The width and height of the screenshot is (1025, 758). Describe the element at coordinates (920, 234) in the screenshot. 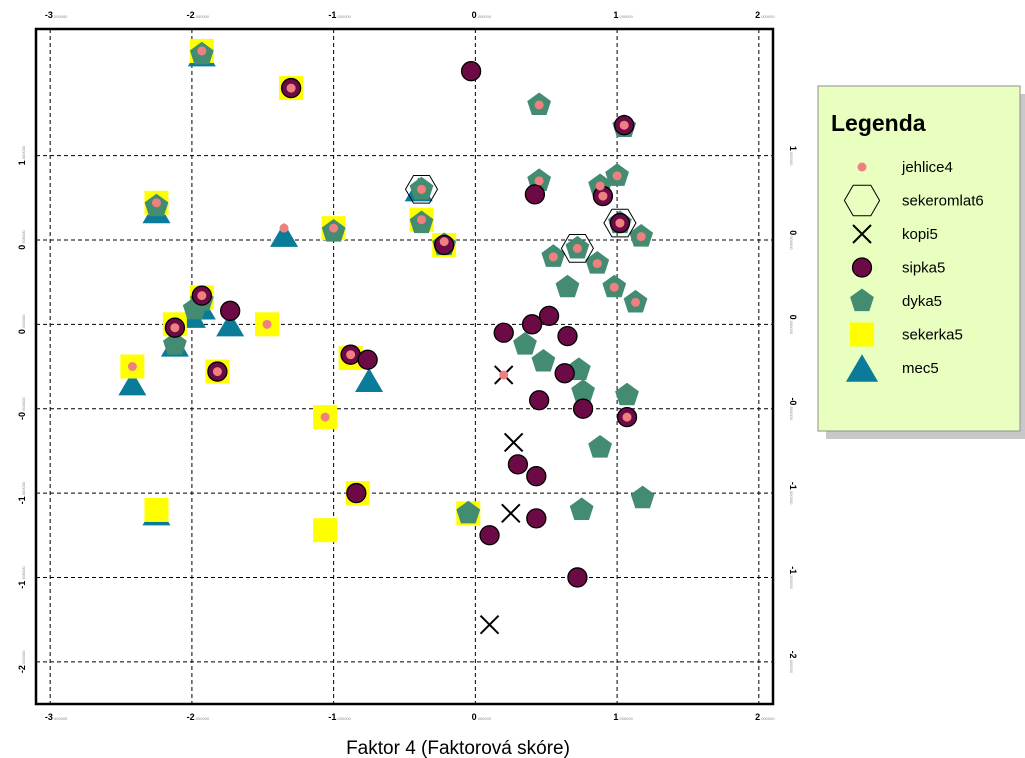

I see `legend-label: kopi5` at that location.